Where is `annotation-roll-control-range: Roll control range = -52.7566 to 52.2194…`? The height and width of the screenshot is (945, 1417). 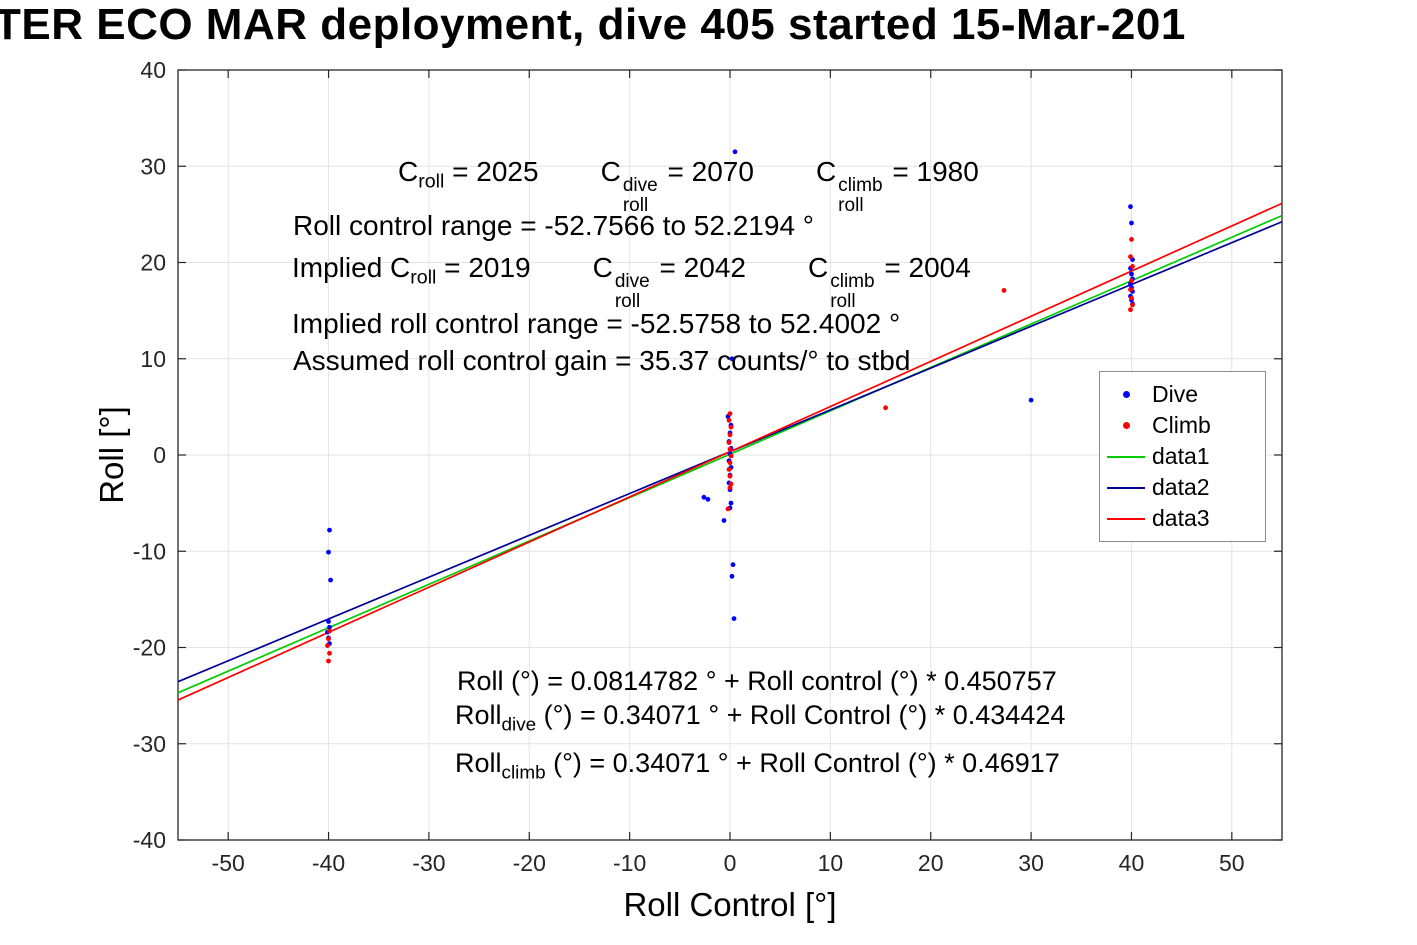
annotation-roll-control-range: Roll control range = -52.7566 to 52.2194… is located at coordinates (553, 225).